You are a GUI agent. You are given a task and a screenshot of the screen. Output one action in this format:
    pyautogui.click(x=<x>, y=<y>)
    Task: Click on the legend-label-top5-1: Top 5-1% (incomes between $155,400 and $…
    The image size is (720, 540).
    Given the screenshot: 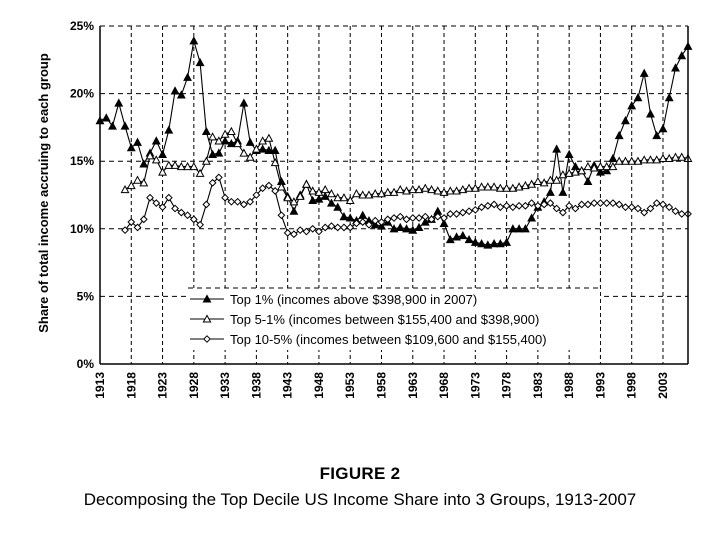 What is the action you would take?
    pyautogui.click(x=384, y=319)
    